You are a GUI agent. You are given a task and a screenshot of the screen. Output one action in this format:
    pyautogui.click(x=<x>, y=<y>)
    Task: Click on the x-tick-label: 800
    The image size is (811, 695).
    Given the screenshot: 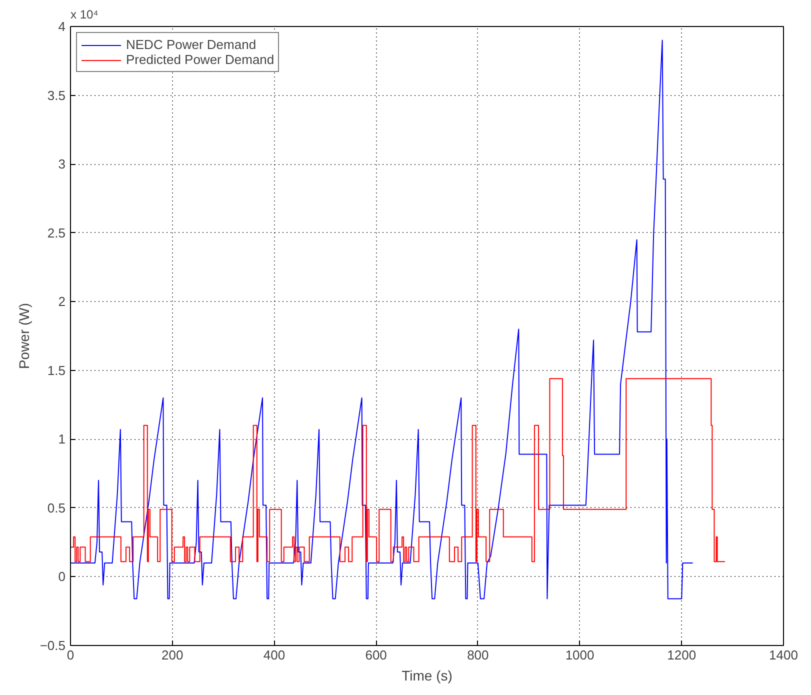 What is the action you would take?
    pyautogui.click(x=478, y=655)
    